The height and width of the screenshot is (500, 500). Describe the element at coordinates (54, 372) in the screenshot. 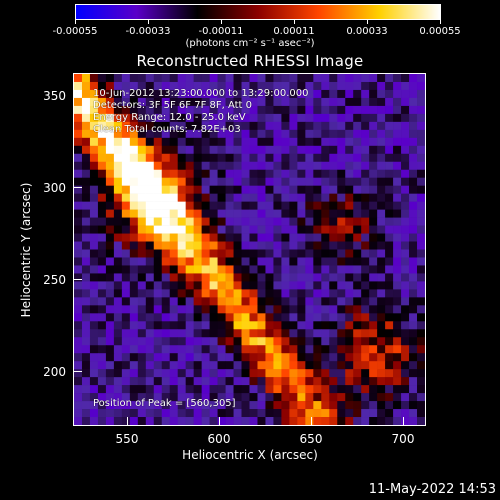

I see `y-tick-label: 200` at that location.